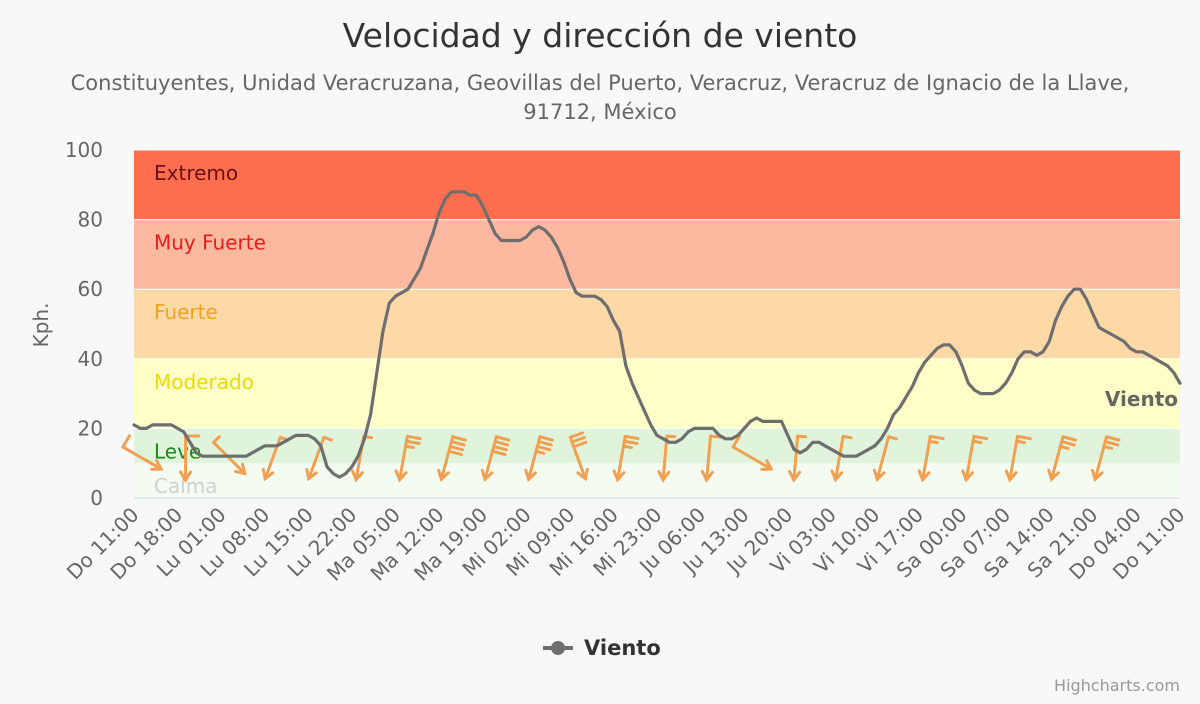 This screenshot has height=704, width=1200. What do you see at coordinates (96, 498) in the screenshot?
I see `y-tick-label: 0` at bounding box center [96, 498].